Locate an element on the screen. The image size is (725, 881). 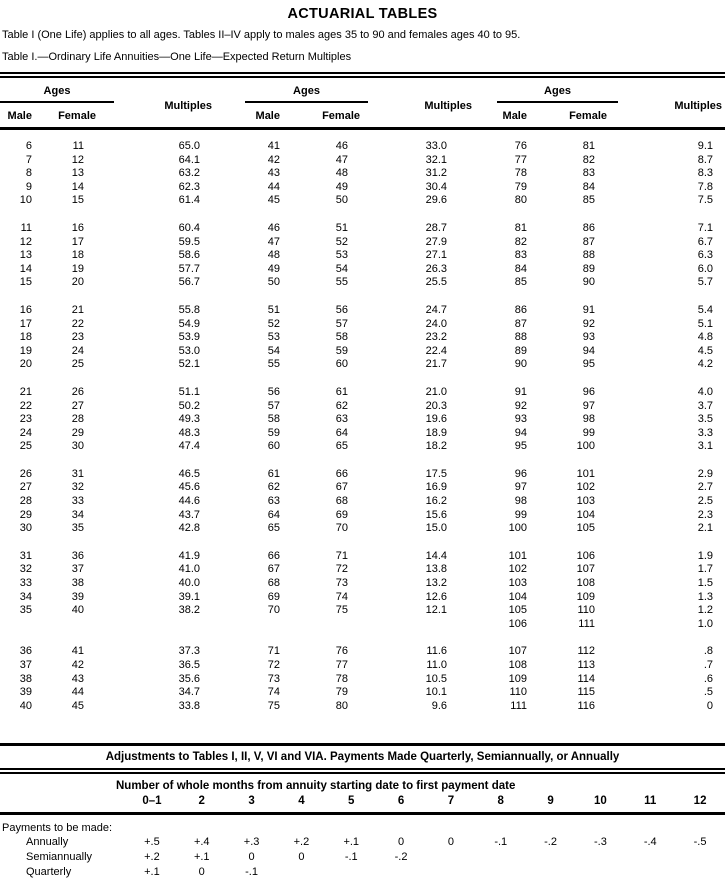
table-row: 9 14 62.3 44 49 30.4 79 84 7.8 is located at coordinates (362, 188).